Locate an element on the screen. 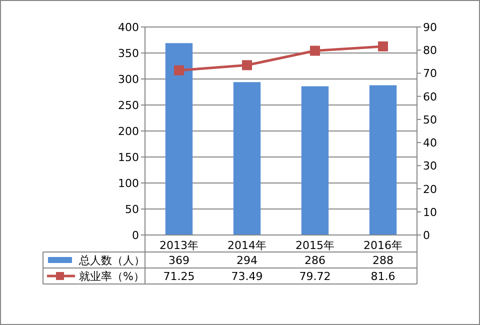  data-label: 81.6 is located at coordinates (383, 276).